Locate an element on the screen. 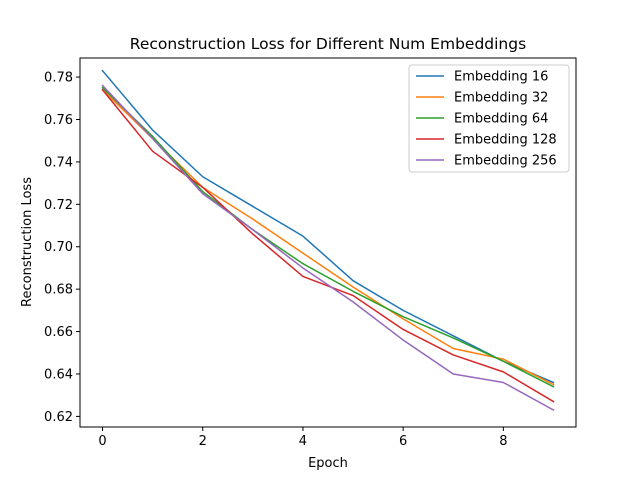 Image resolution: width=640 pixels, height=484 pixels. x-tick-label: 0 is located at coordinates (102, 441).